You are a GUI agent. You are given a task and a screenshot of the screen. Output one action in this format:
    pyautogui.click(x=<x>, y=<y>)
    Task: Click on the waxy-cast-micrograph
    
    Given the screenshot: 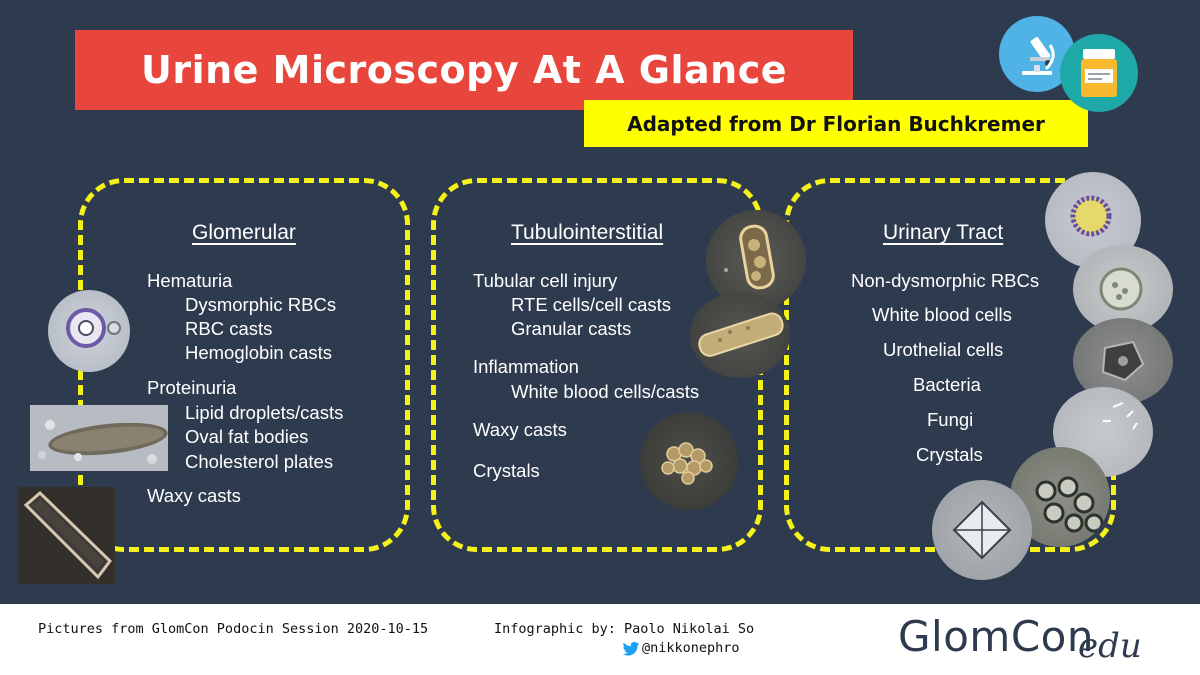 What is the action you would take?
    pyautogui.click(x=66, y=535)
    